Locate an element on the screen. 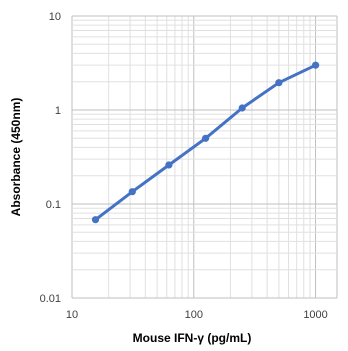 The height and width of the screenshot is (351, 348). y-tick-label: 0.1 is located at coordinates (53, 205).